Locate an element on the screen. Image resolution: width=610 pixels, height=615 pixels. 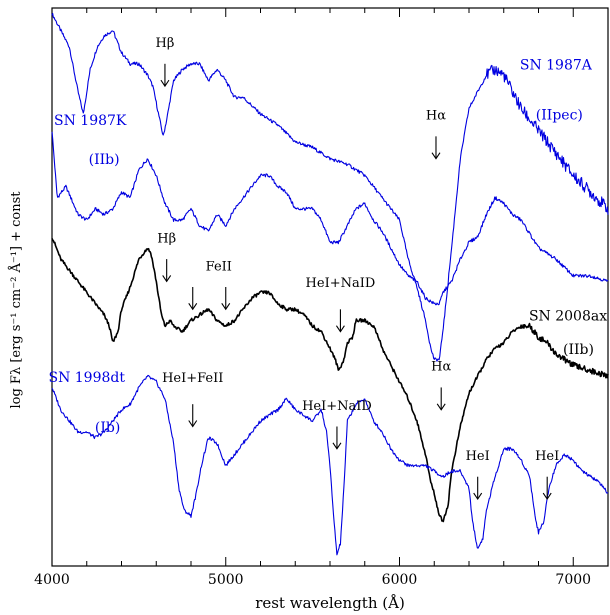
series-type-label: (Ib) is located at coordinates (107, 428).